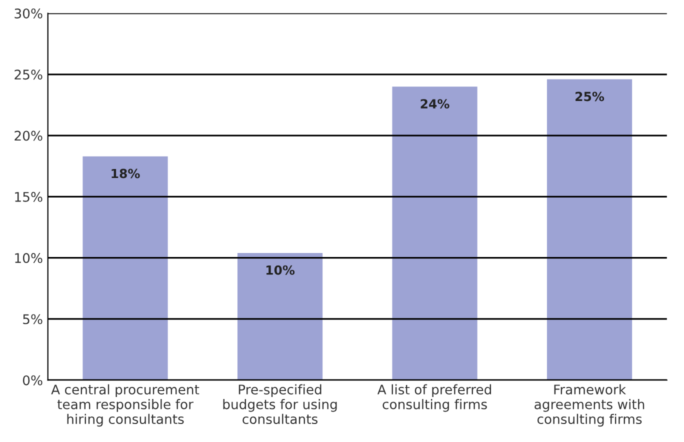 The image size is (684, 442). Describe the element at coordinates (280, 404) in the screenshot. I see `x-tick-label: Pre-specified budgets for using consultants` at that location.